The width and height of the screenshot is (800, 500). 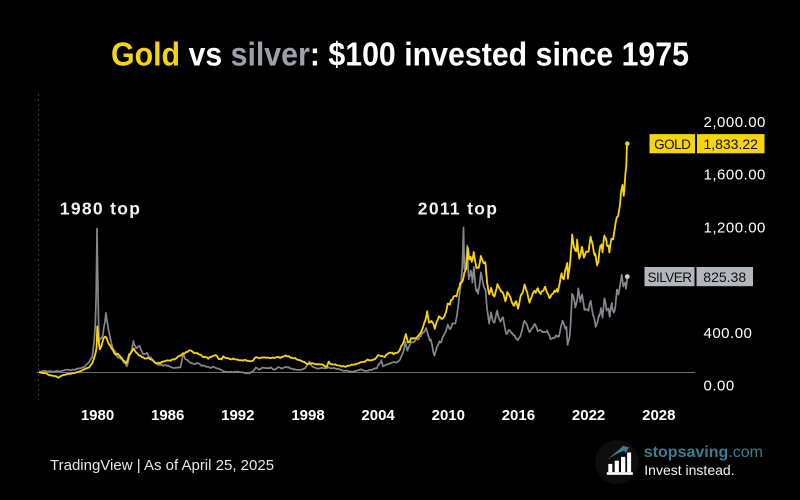 I want to click on svg-text: 400.00, so click(x=728, y=333).